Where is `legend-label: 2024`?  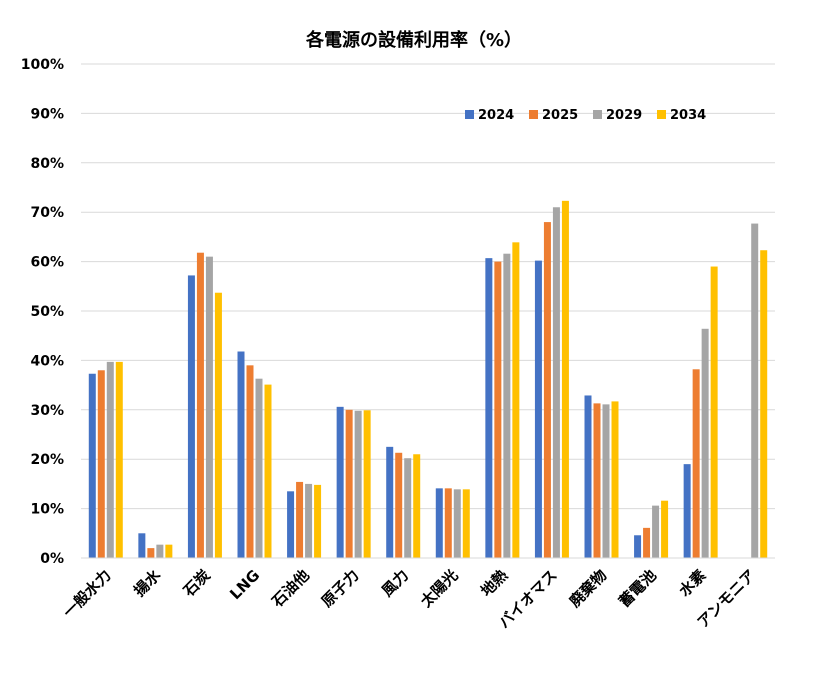
legend-label: 2024 is located at coordinates (496, 115).